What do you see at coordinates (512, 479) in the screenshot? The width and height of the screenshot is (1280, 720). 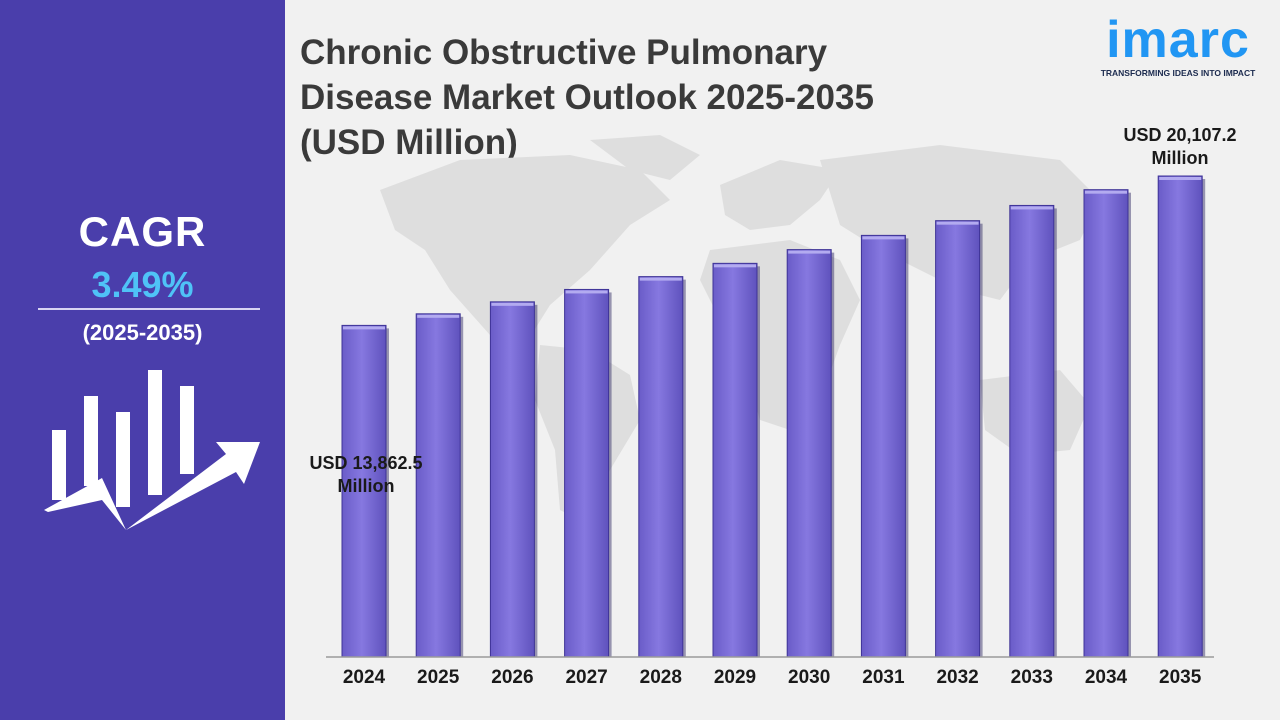 I see `bar-2026` at bounding box center [512, 479].